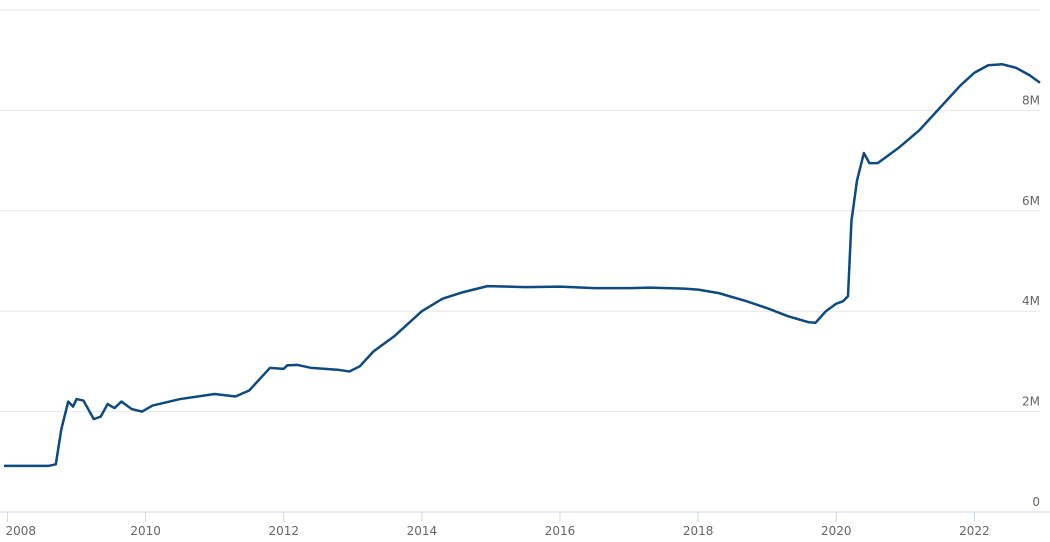  Describe the element at coordinates (698, 531) in the screenshot. I see `x-tick-label: 2018` at that location.